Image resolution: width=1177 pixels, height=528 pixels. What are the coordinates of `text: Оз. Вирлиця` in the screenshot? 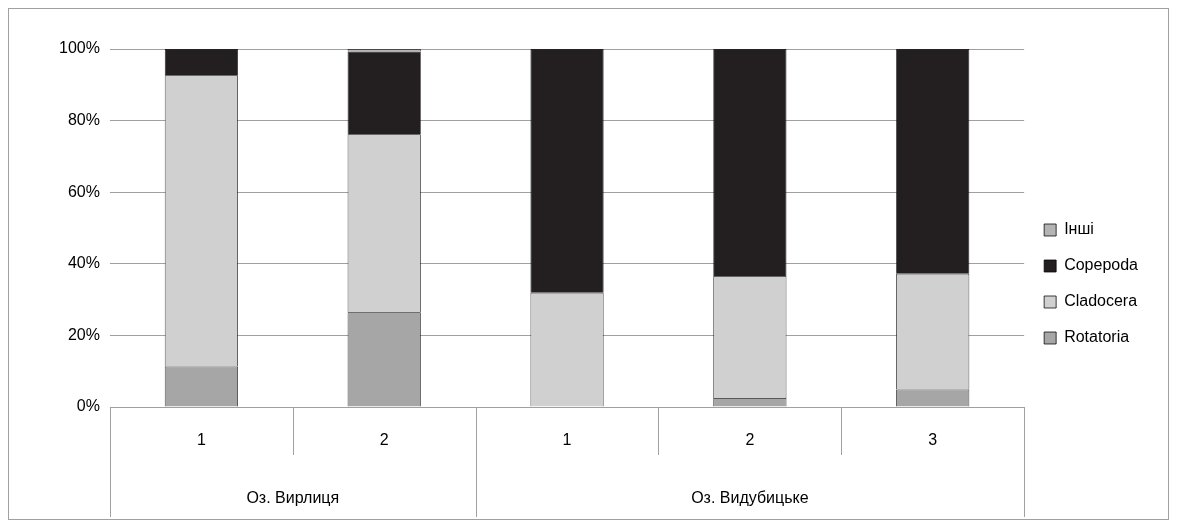 It's located at (293, 498).